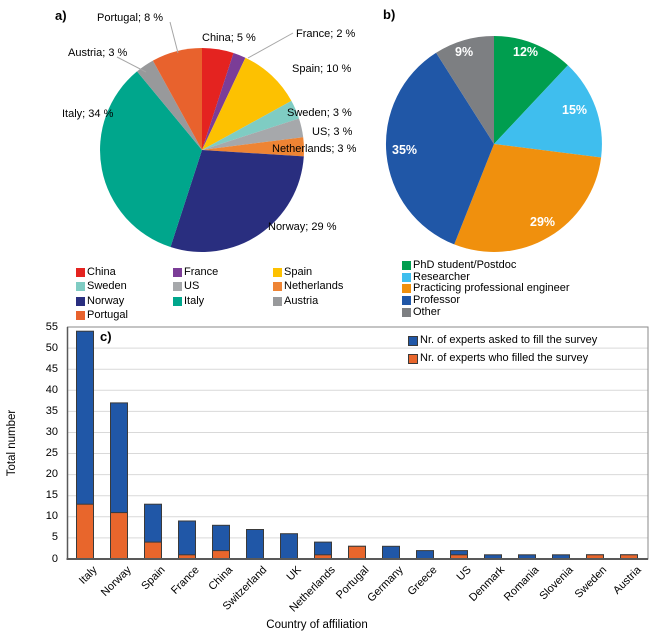  What do you see at coordinates (277, 287) in the screenshot?
I see `legend-swatch-netherlands` at bounding box center [277, 287].